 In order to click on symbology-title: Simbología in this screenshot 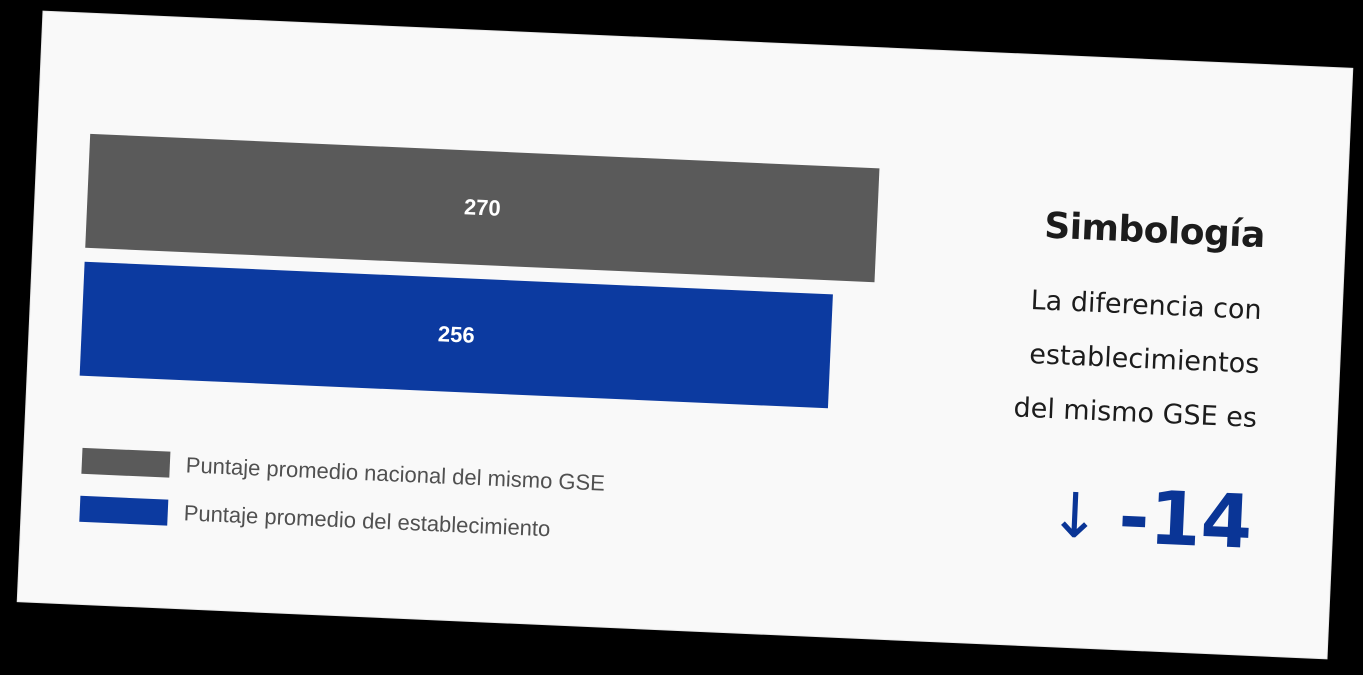, I will do `click(1154, 231)`.